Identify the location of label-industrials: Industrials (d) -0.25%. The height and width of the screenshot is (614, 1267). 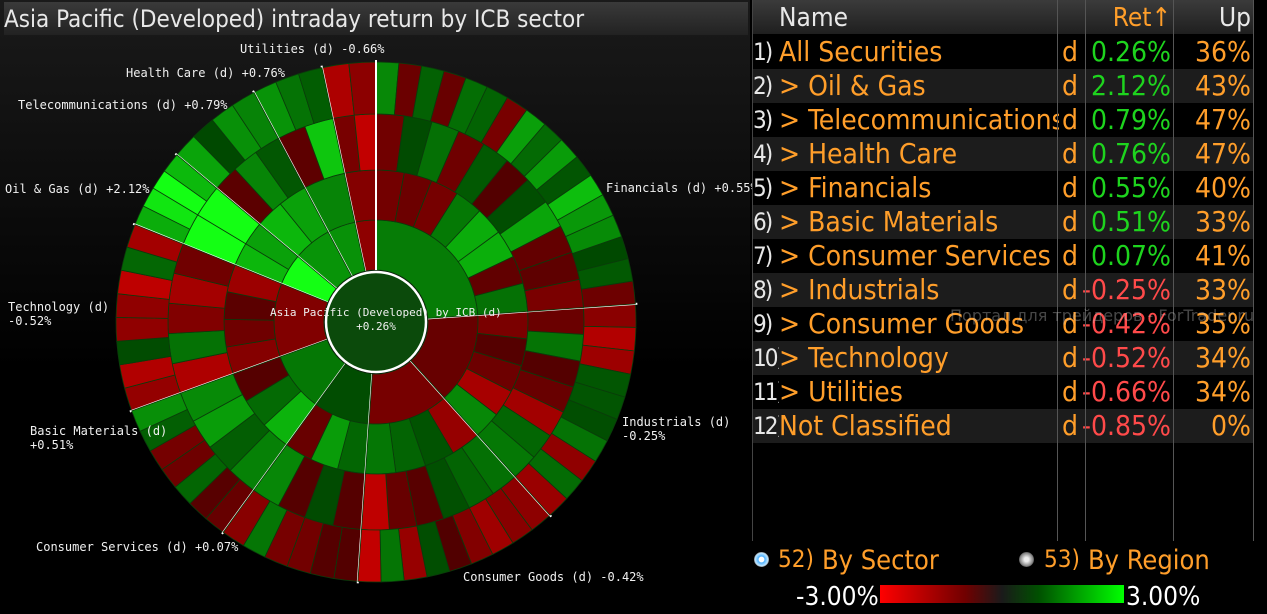
(676, 429).